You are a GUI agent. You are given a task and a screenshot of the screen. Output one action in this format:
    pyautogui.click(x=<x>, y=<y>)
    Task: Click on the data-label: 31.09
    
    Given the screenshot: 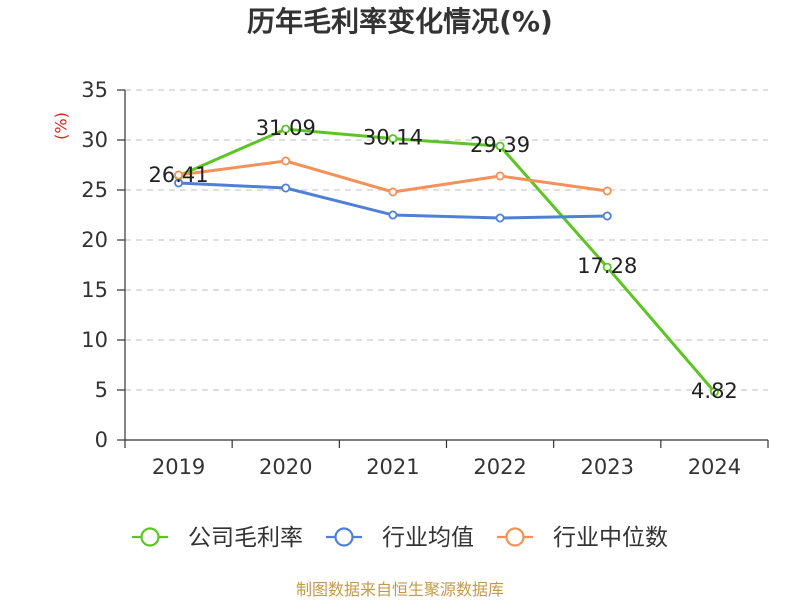 What is the action you would take?
    pyautogui.click(x=286, y=128)
    